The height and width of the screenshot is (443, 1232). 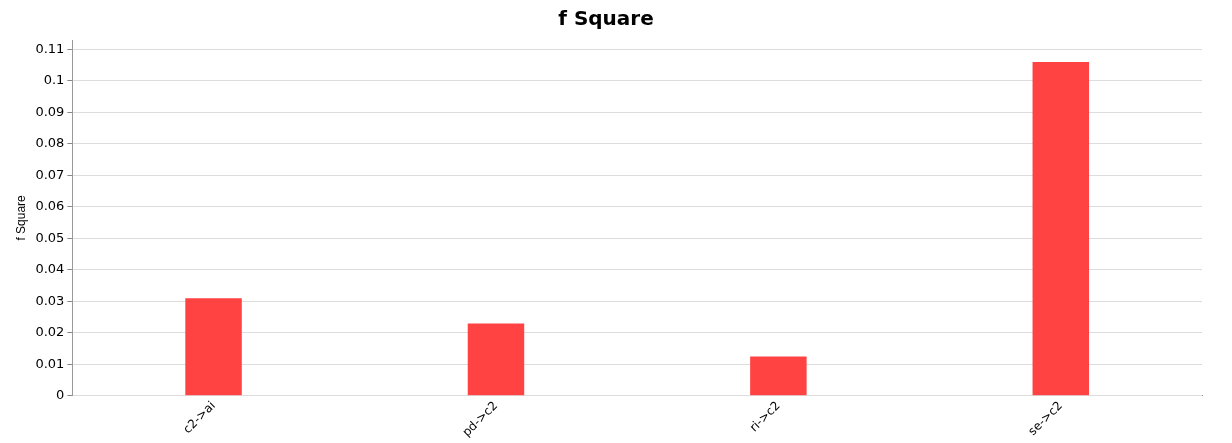 What do you see at coordinates (60, 395) in the screenshot?
I see `y-tick-label: 0` at bounding box center [60, 395].